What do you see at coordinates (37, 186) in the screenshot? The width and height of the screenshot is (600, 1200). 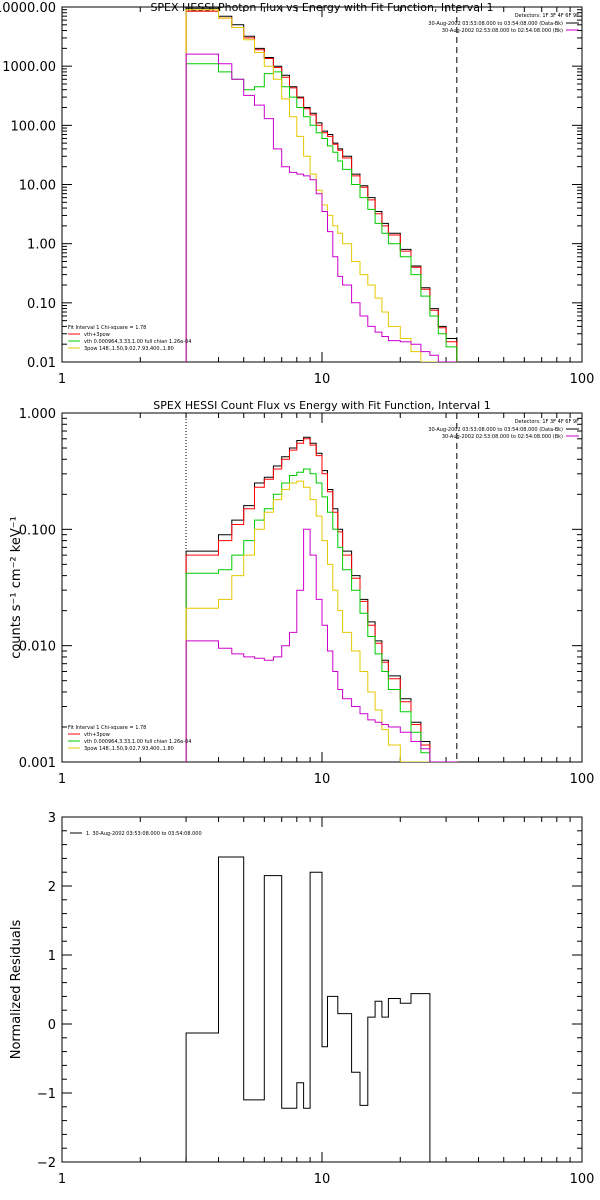 I see `y-tick-label: 10.00` at bounding box center [37, 186].